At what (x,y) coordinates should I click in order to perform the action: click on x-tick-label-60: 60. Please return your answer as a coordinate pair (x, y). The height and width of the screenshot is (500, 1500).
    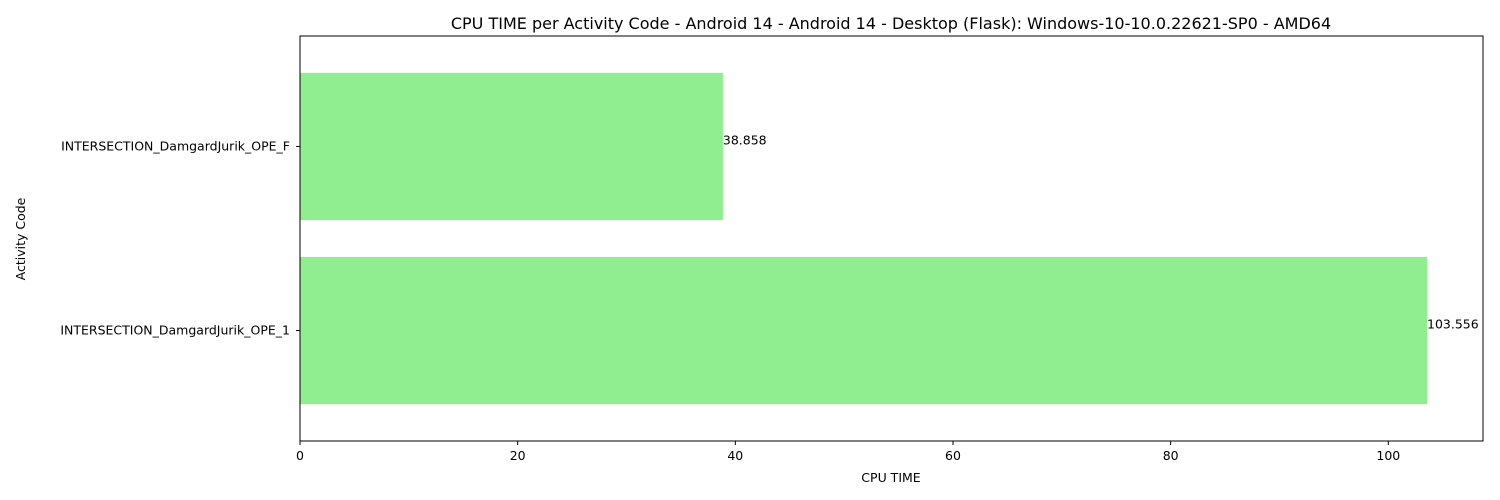
    Looking at the image, I should click on (953, 455).